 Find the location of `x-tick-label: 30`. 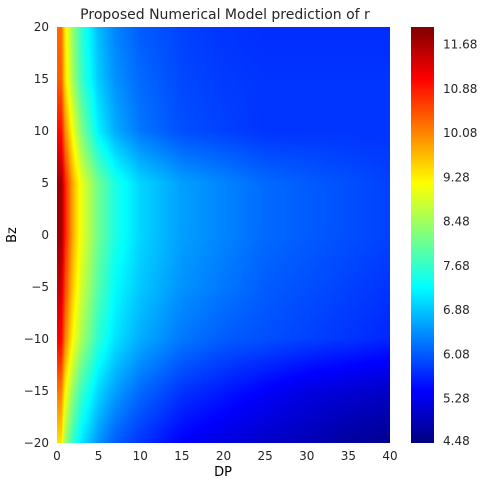

x-tick-label: 30 is located at coordinates (306, 456).